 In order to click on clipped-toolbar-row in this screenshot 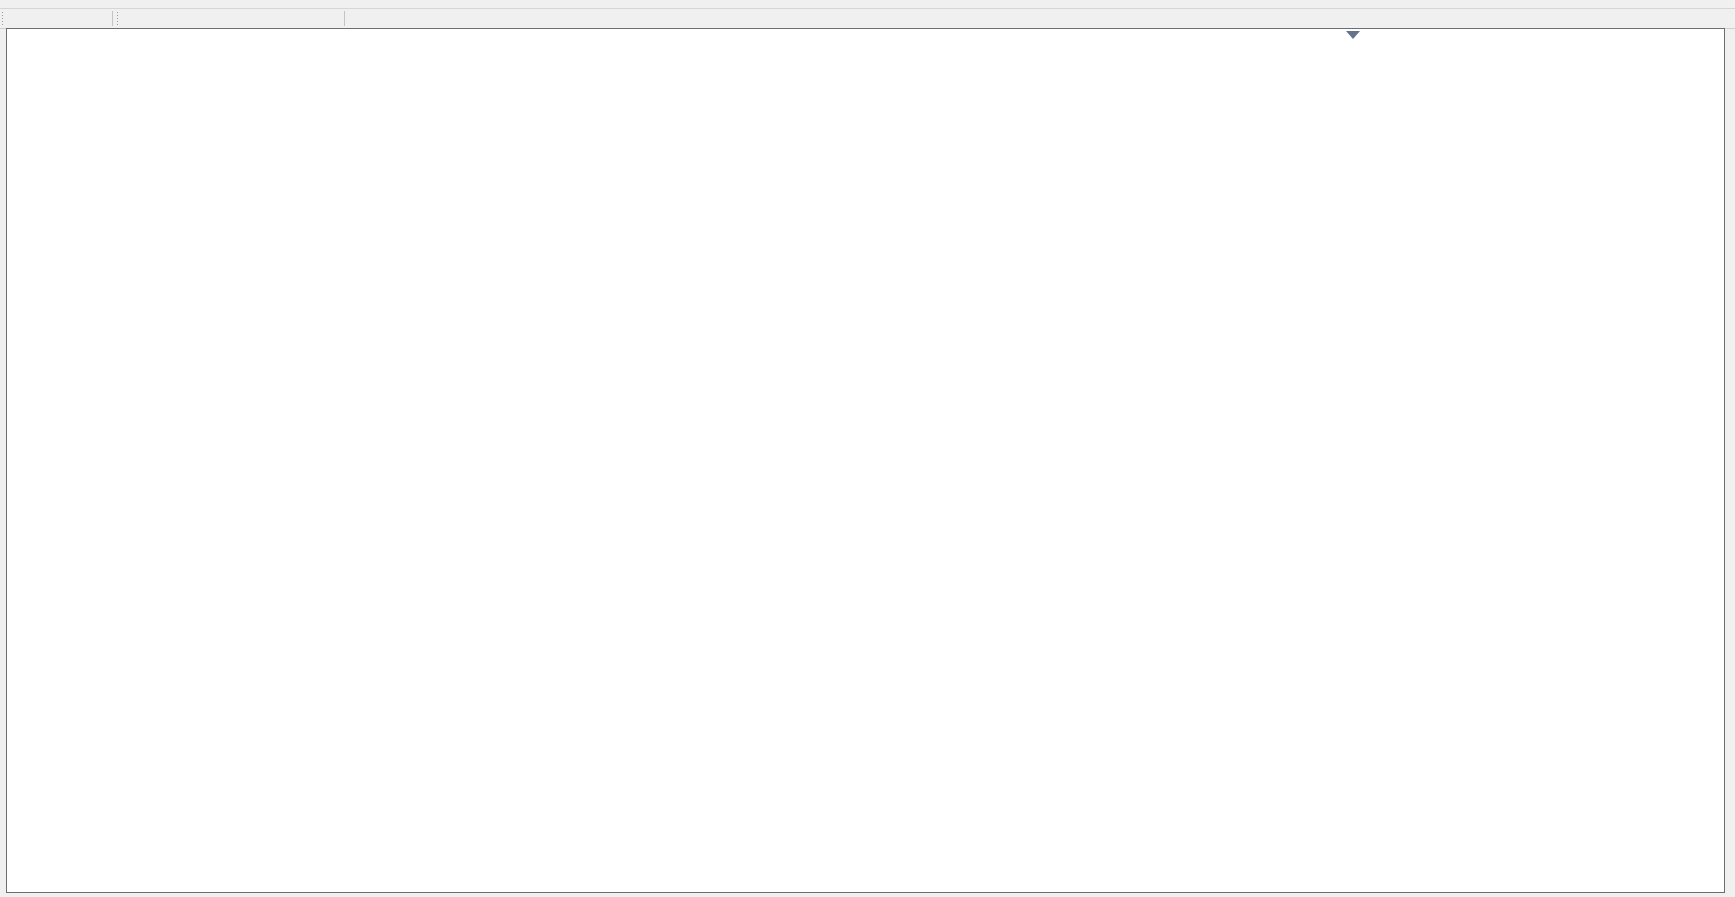, I will do `click(867, 4)`.